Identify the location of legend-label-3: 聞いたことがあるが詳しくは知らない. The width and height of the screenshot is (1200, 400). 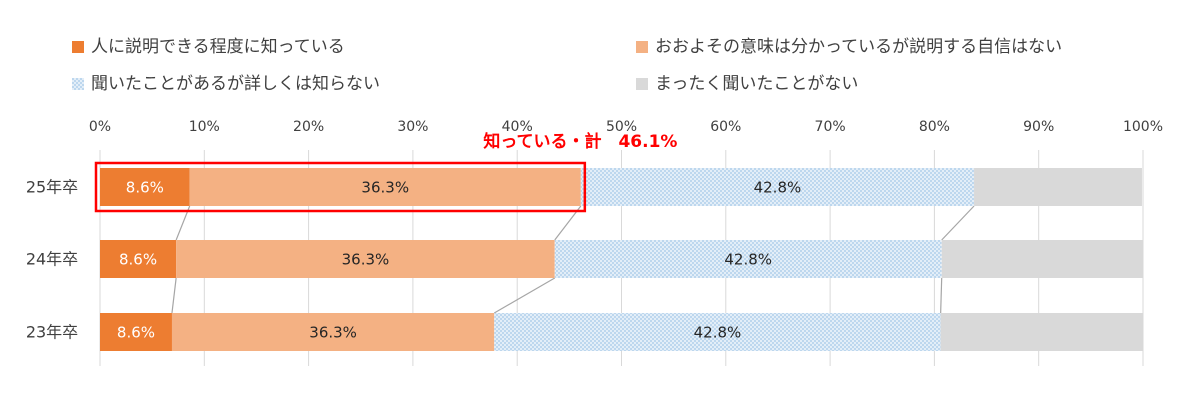
(235, 84).